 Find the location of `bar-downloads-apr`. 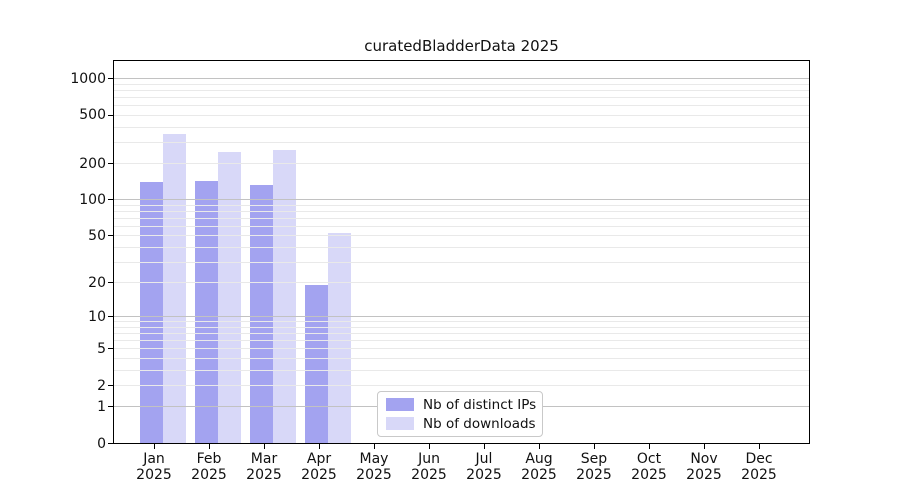

bar-downloads-apr is located at coordinates (339, 338).